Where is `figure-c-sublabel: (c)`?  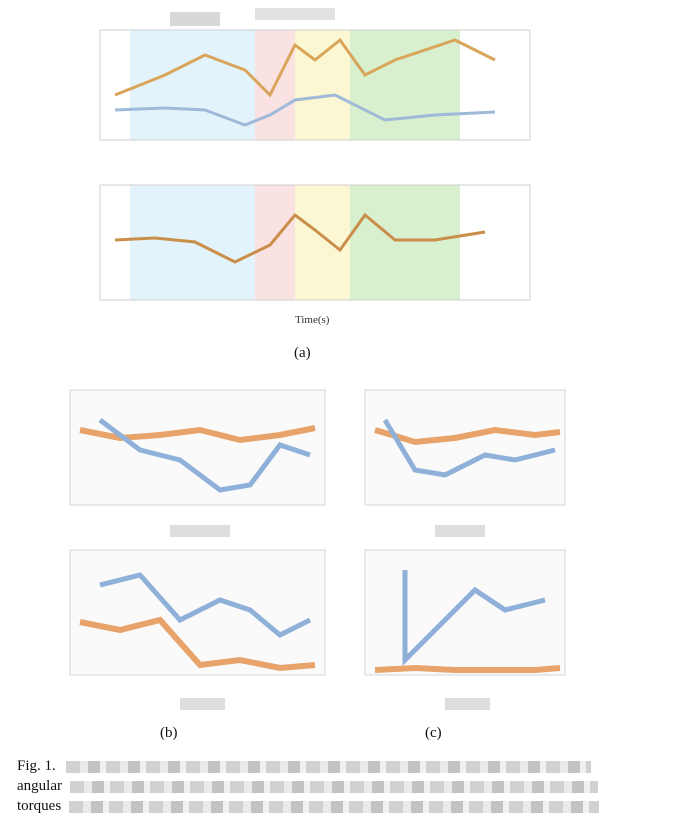
figure-c-sublabel: (c) is located at coordinates (433, 733).